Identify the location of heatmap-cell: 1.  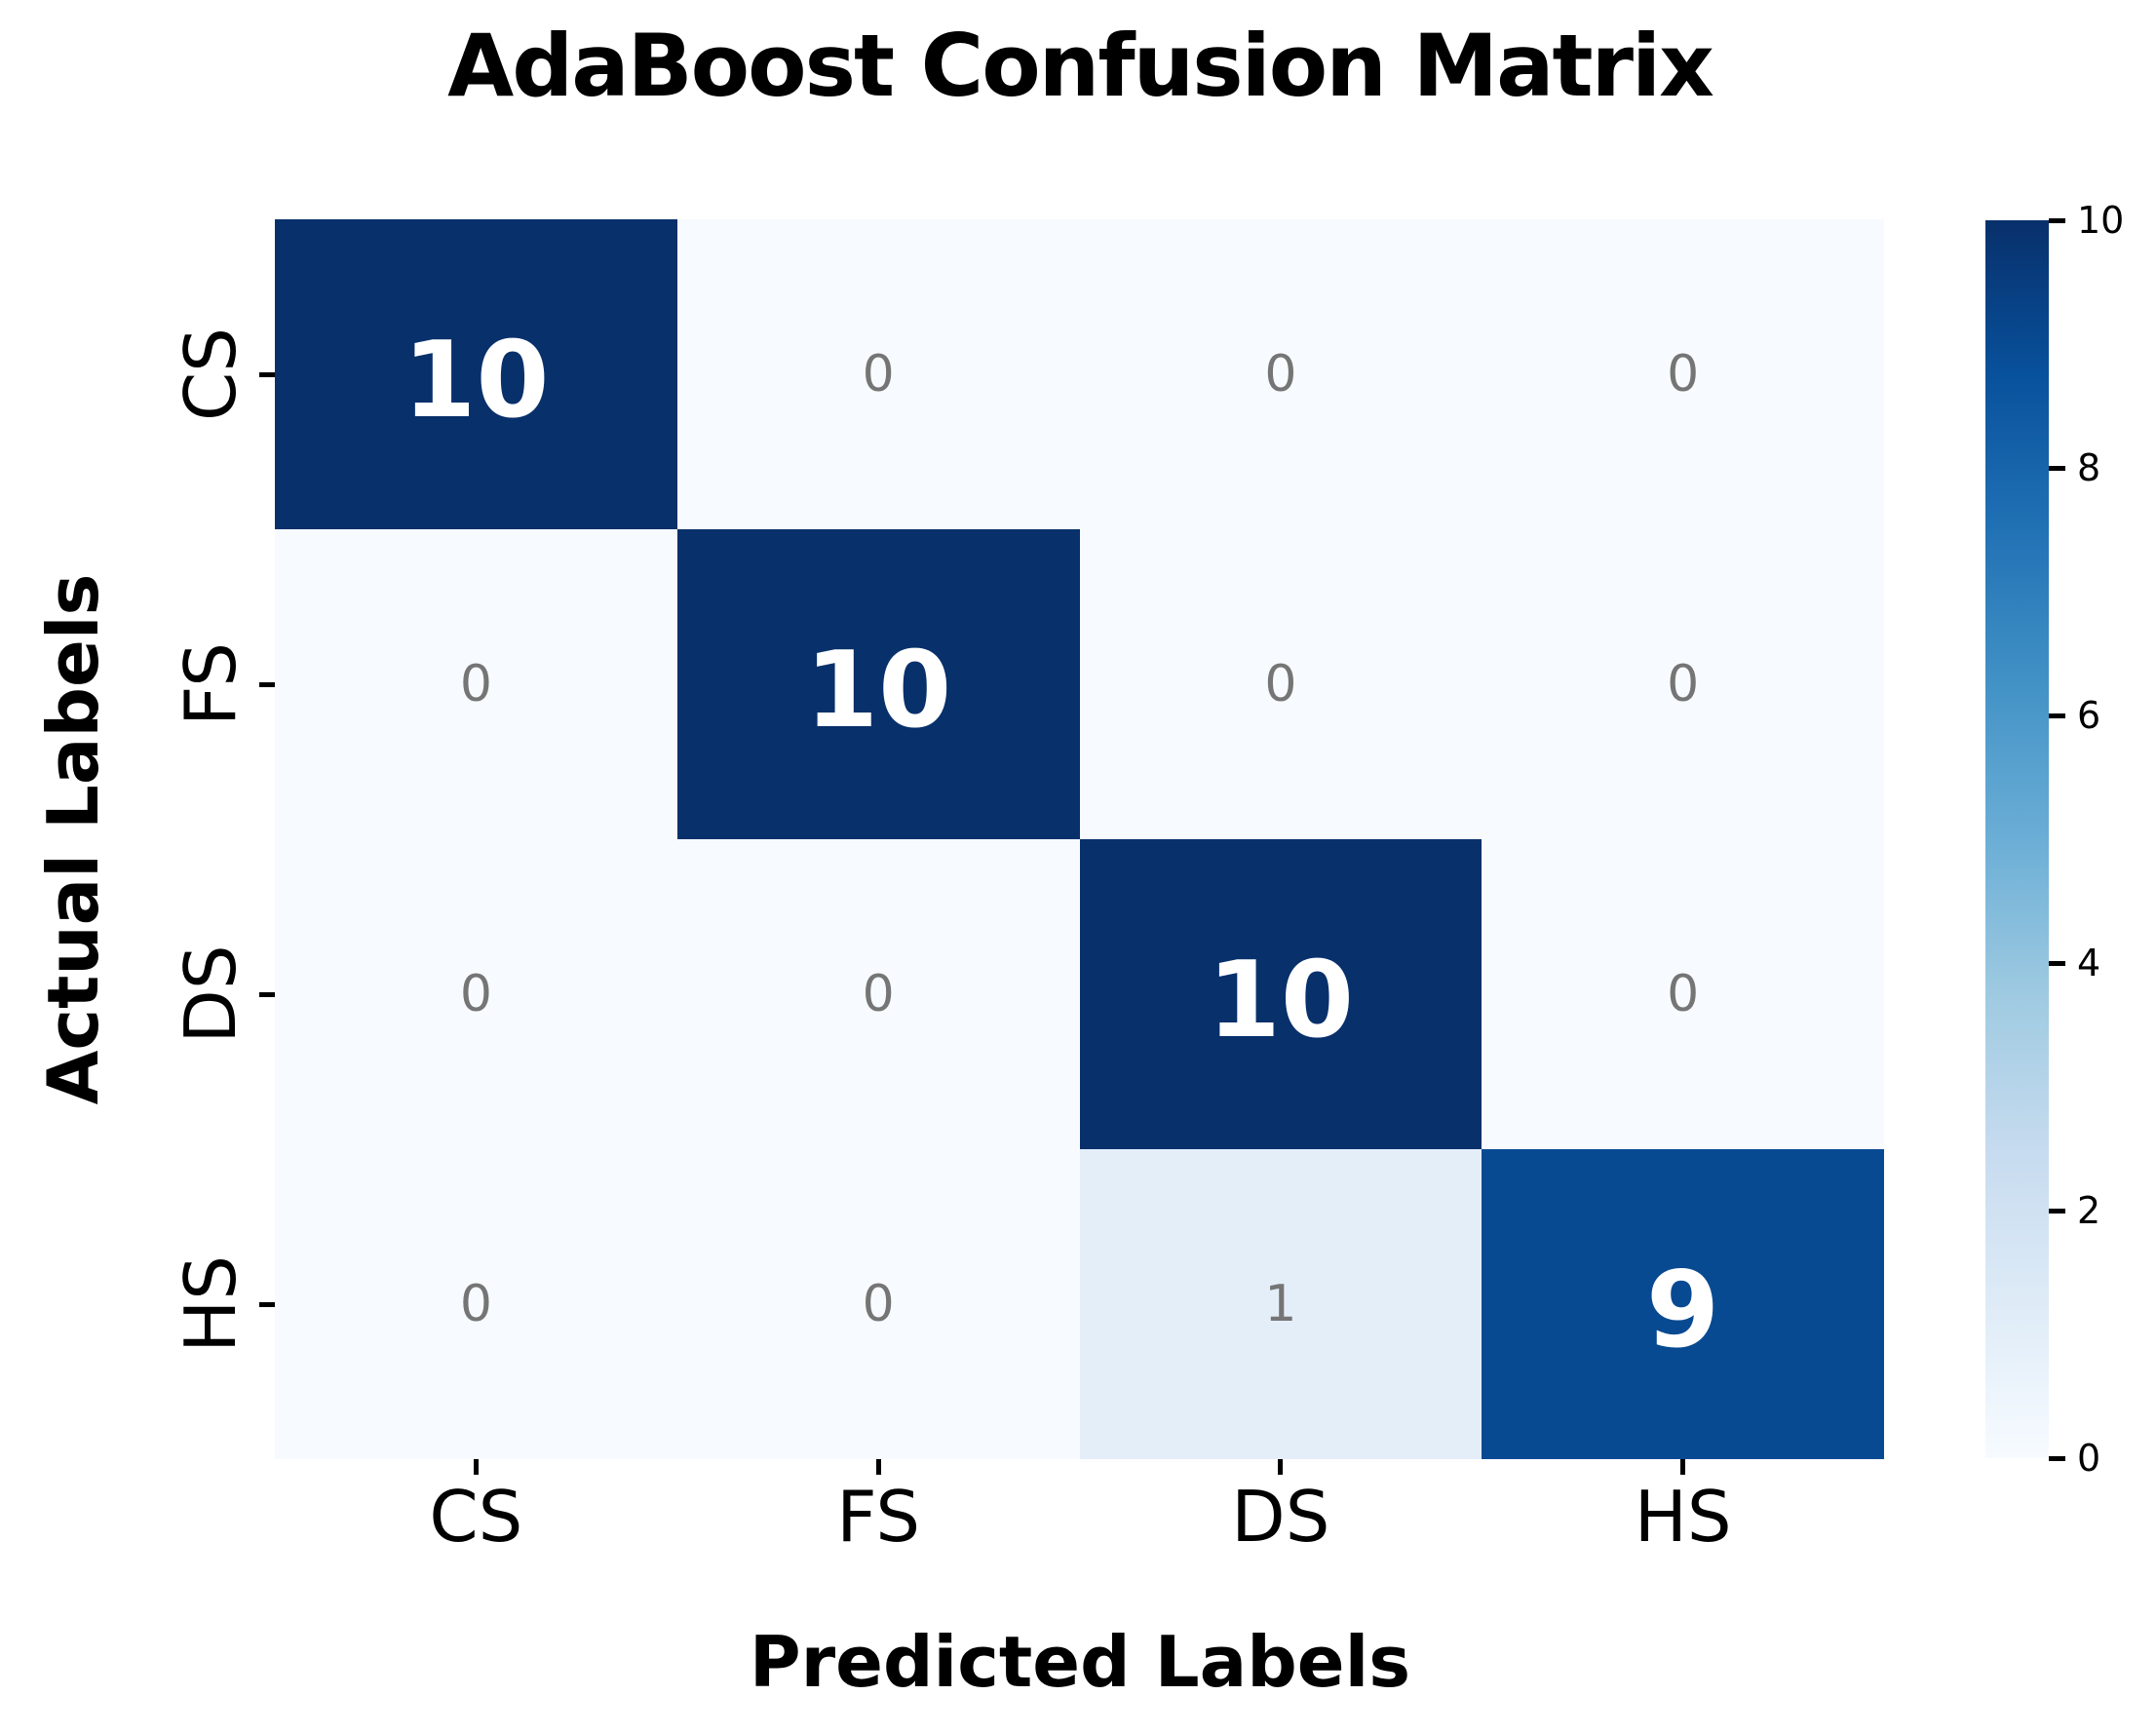
(1280, 1304).